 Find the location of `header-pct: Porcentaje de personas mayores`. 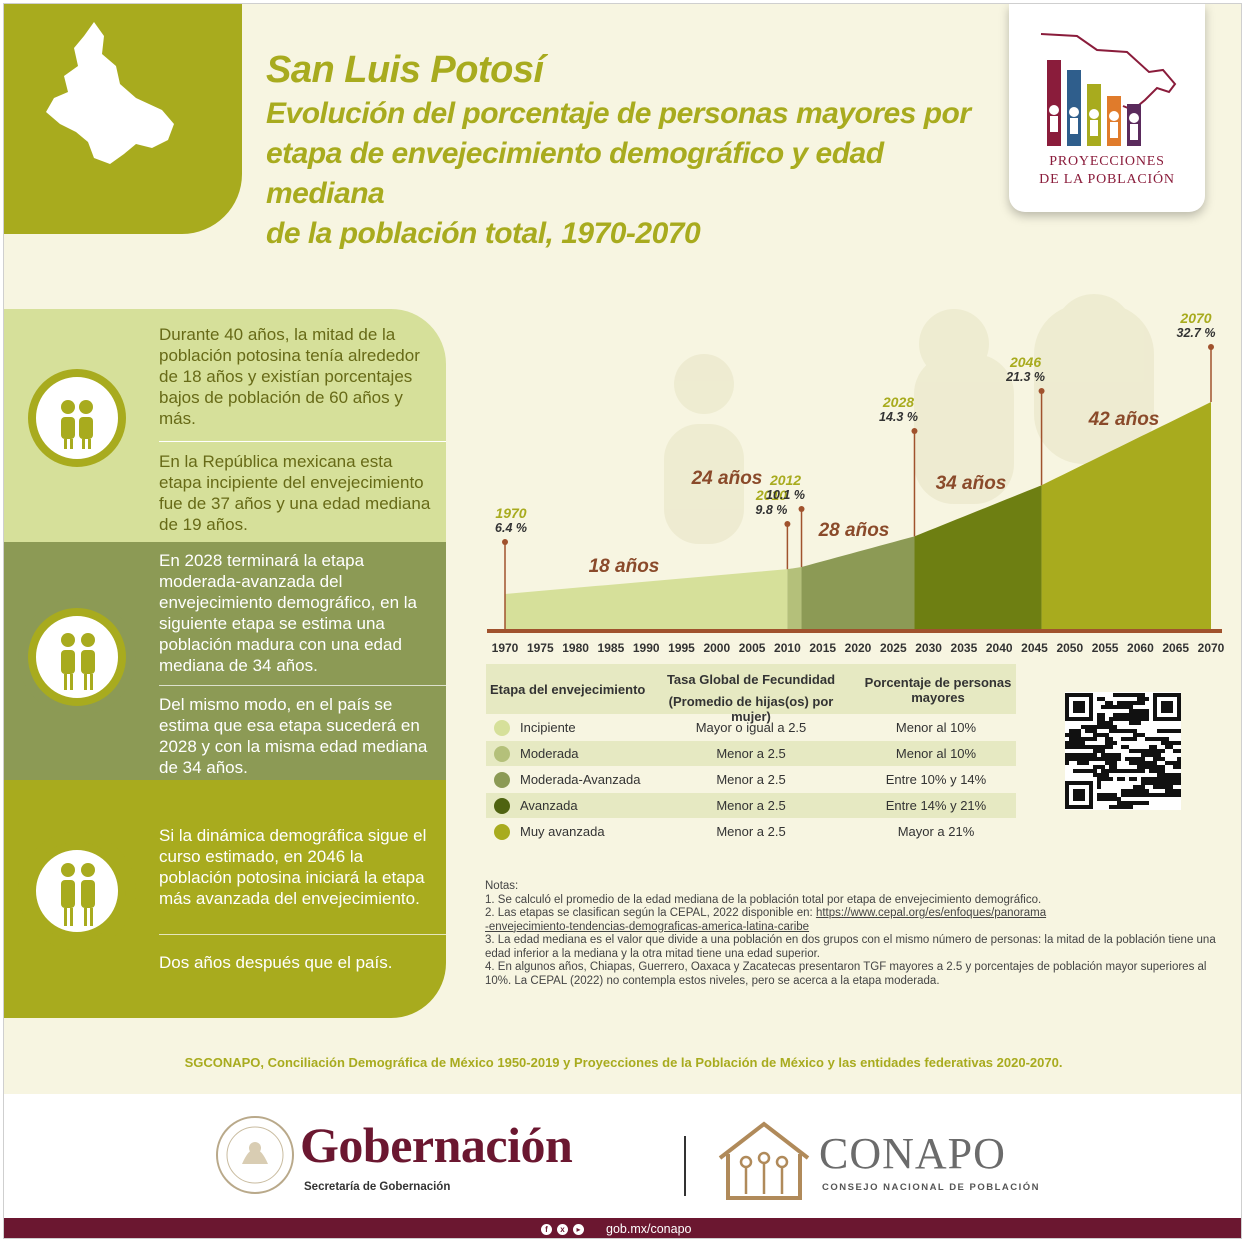

header-pct: Porcentaje de personas mayores is located at coordinates (938, 690).